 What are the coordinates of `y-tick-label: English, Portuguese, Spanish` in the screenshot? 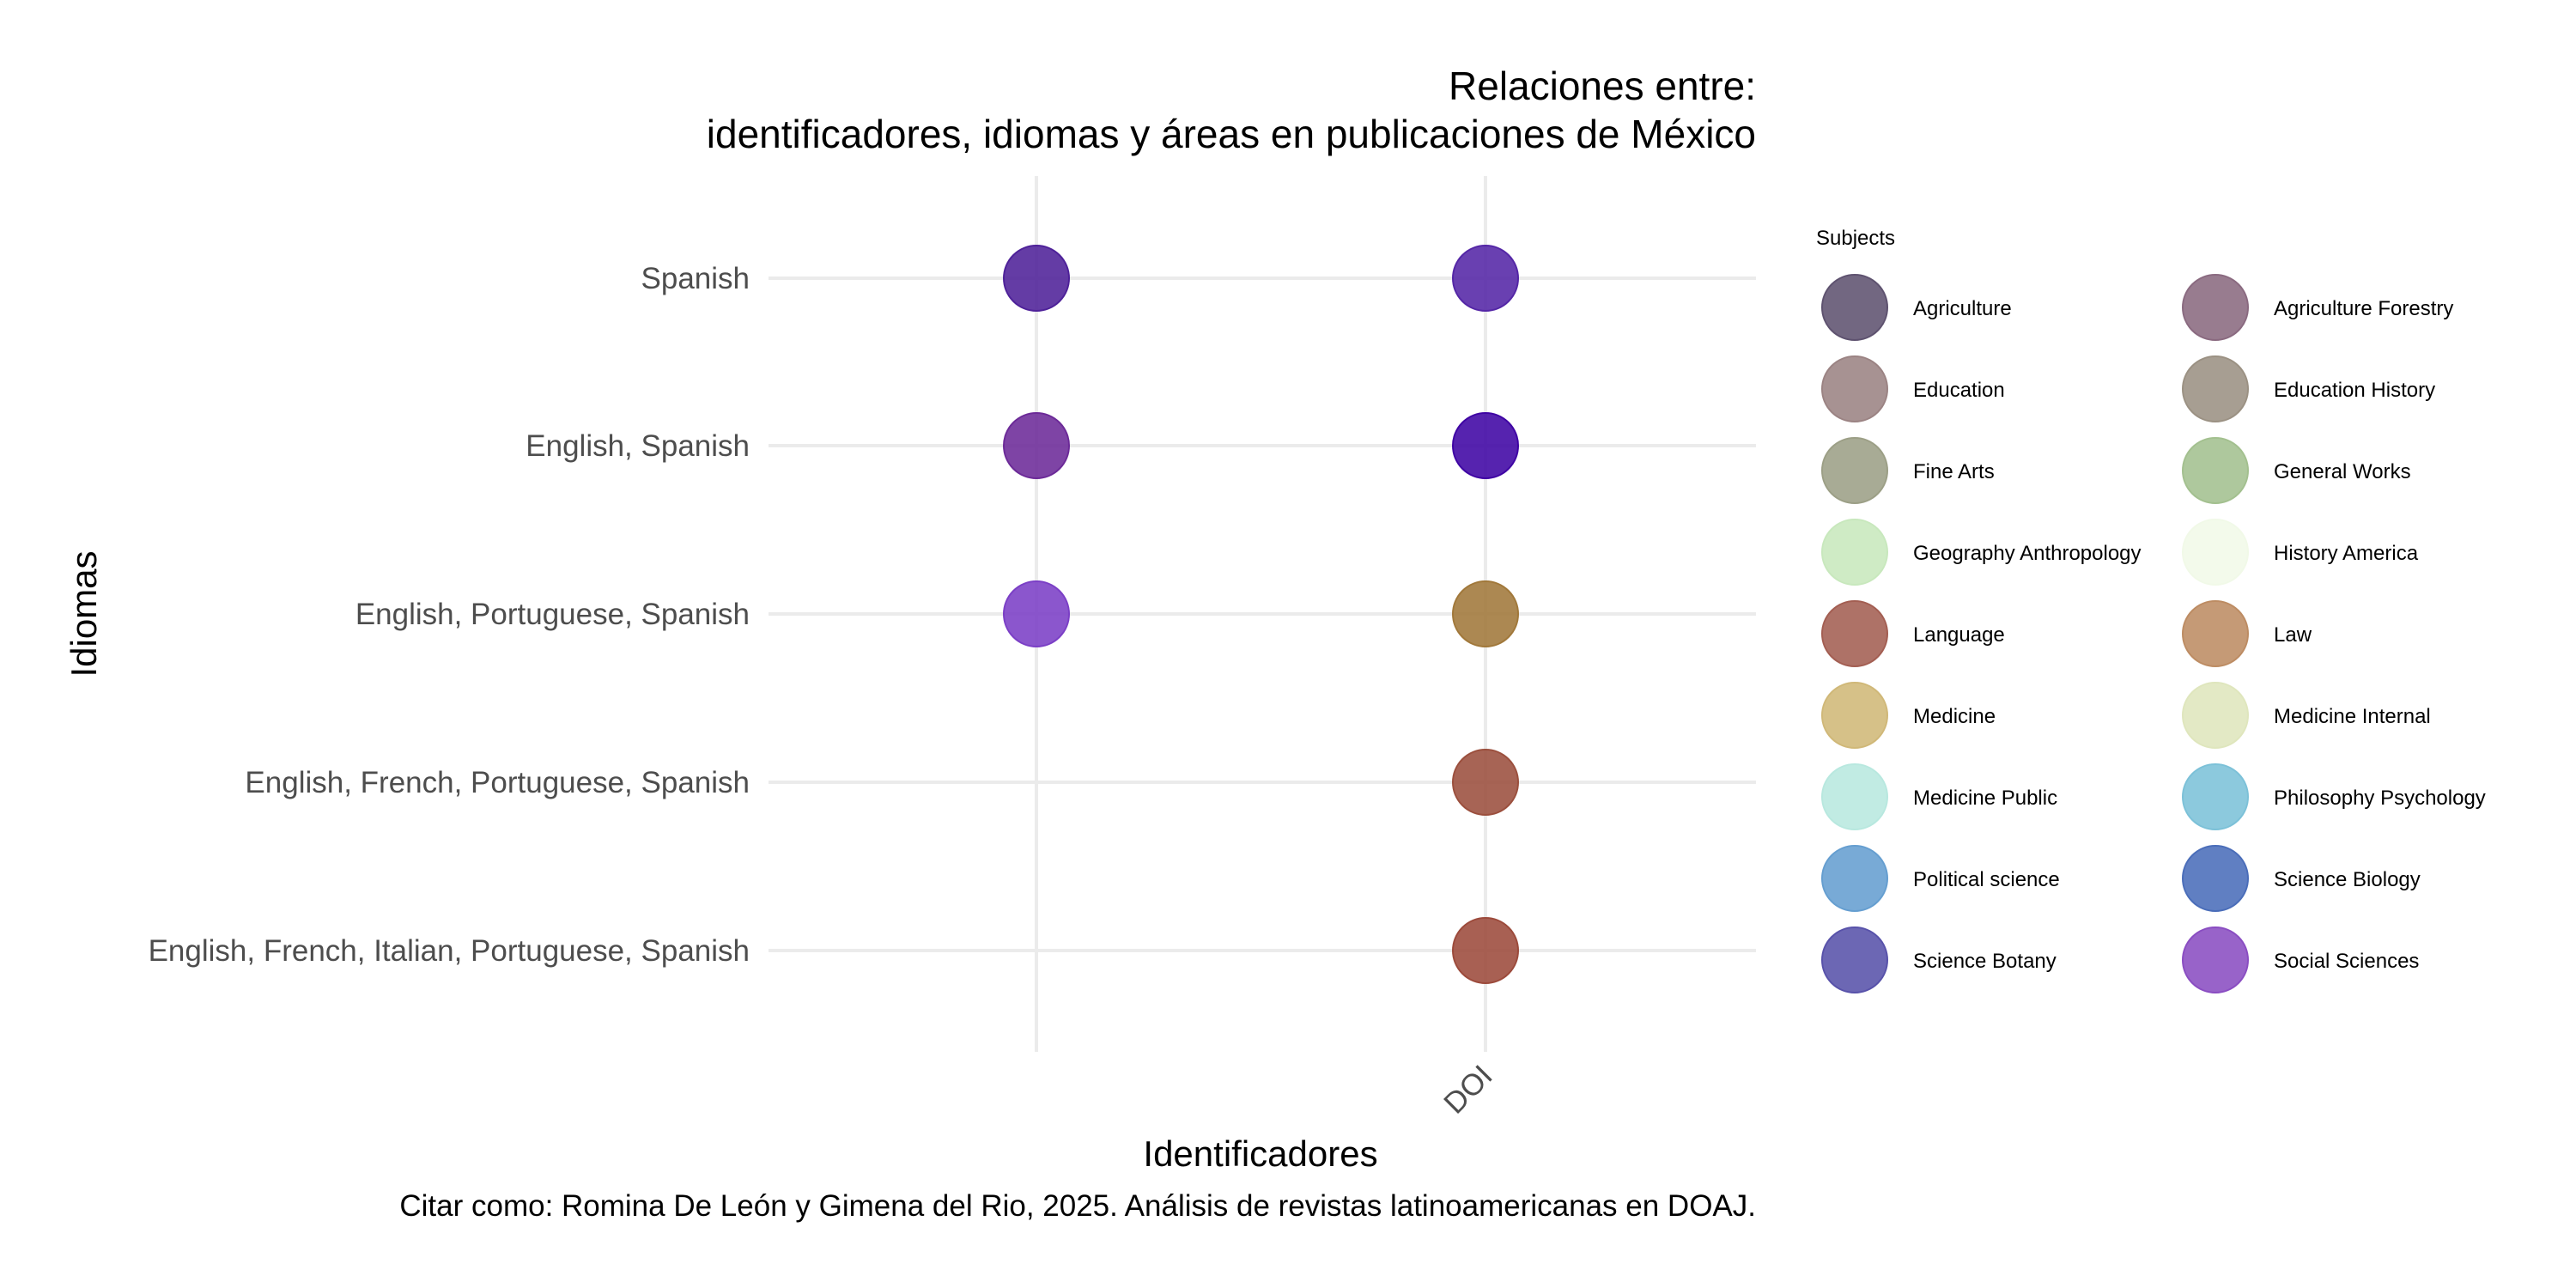 It's located at (552, 614).